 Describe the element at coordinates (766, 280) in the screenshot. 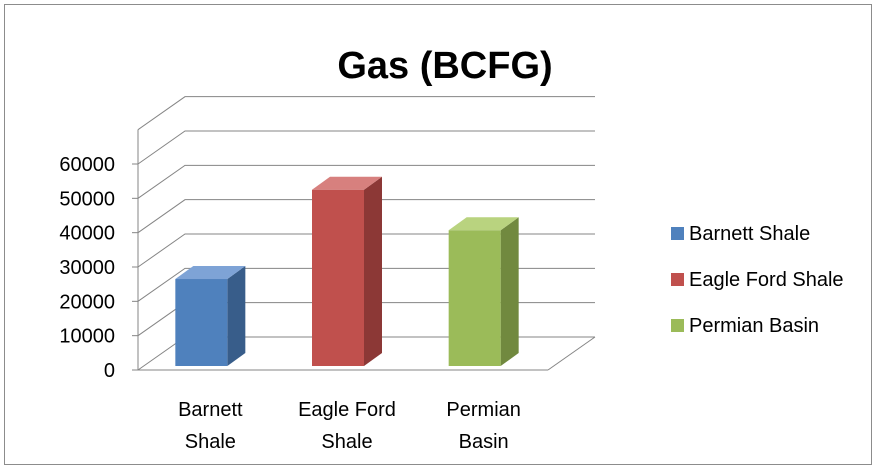

I see `legend-label: Eagle Ford Shale` at that location.